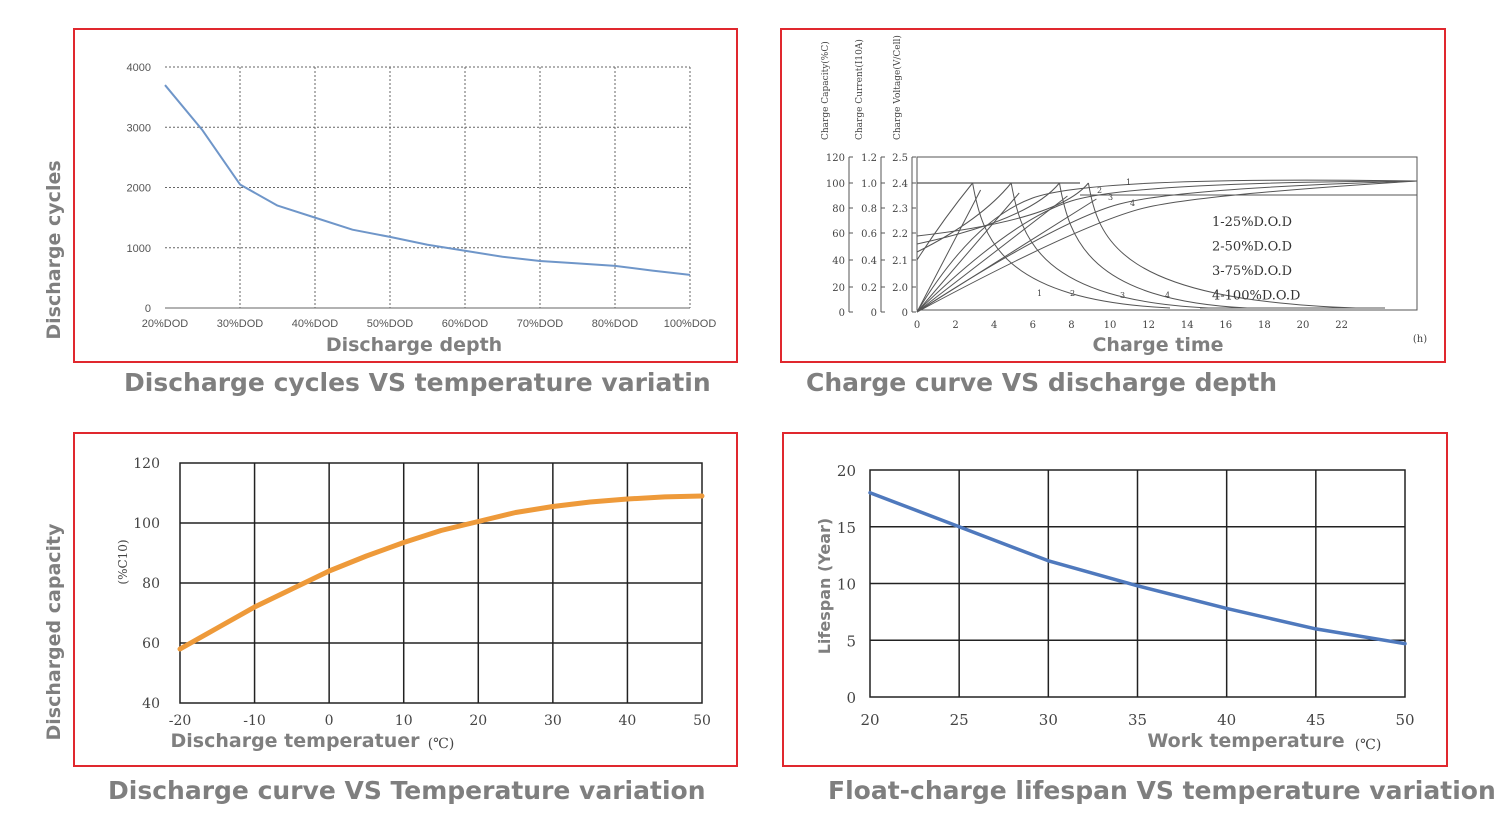 The width and height of the screenshot is (1500, 825). What do you see at coordinates (1110, 325) in the screenshot?
I see `x-tick-label: 10` at bounding box center [1110, 325].